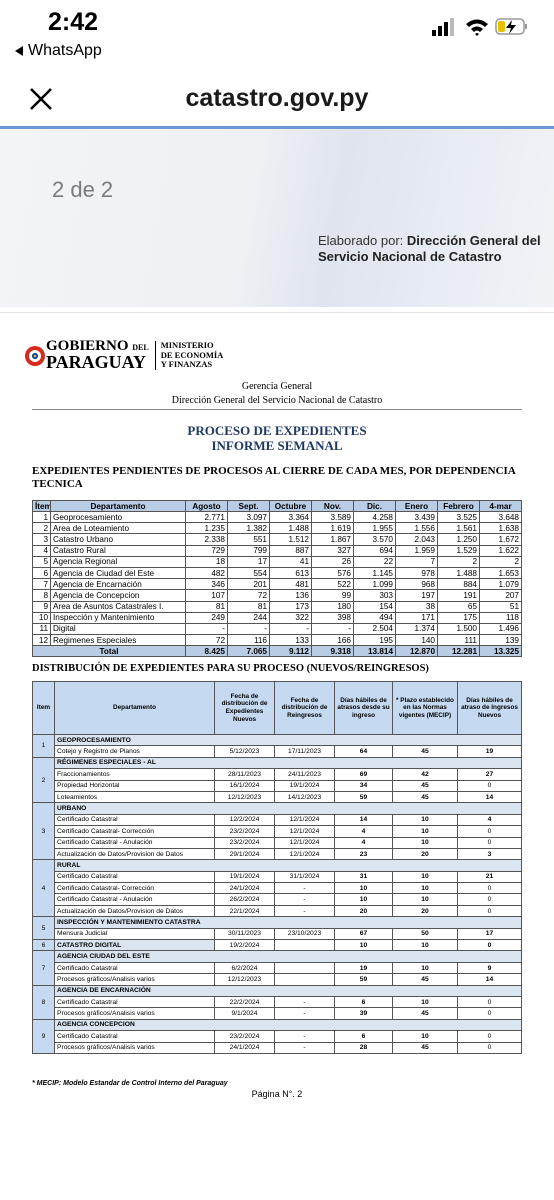  Describe the element at coordinates (41, 99) in the screenshot. I see `close-button` at that location.